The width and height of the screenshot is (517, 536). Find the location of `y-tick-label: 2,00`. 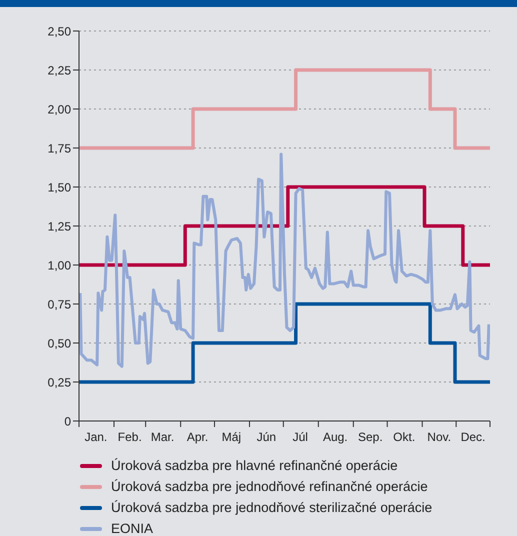

y-tick-label: 2,00 is located at coordinates (60, 109).